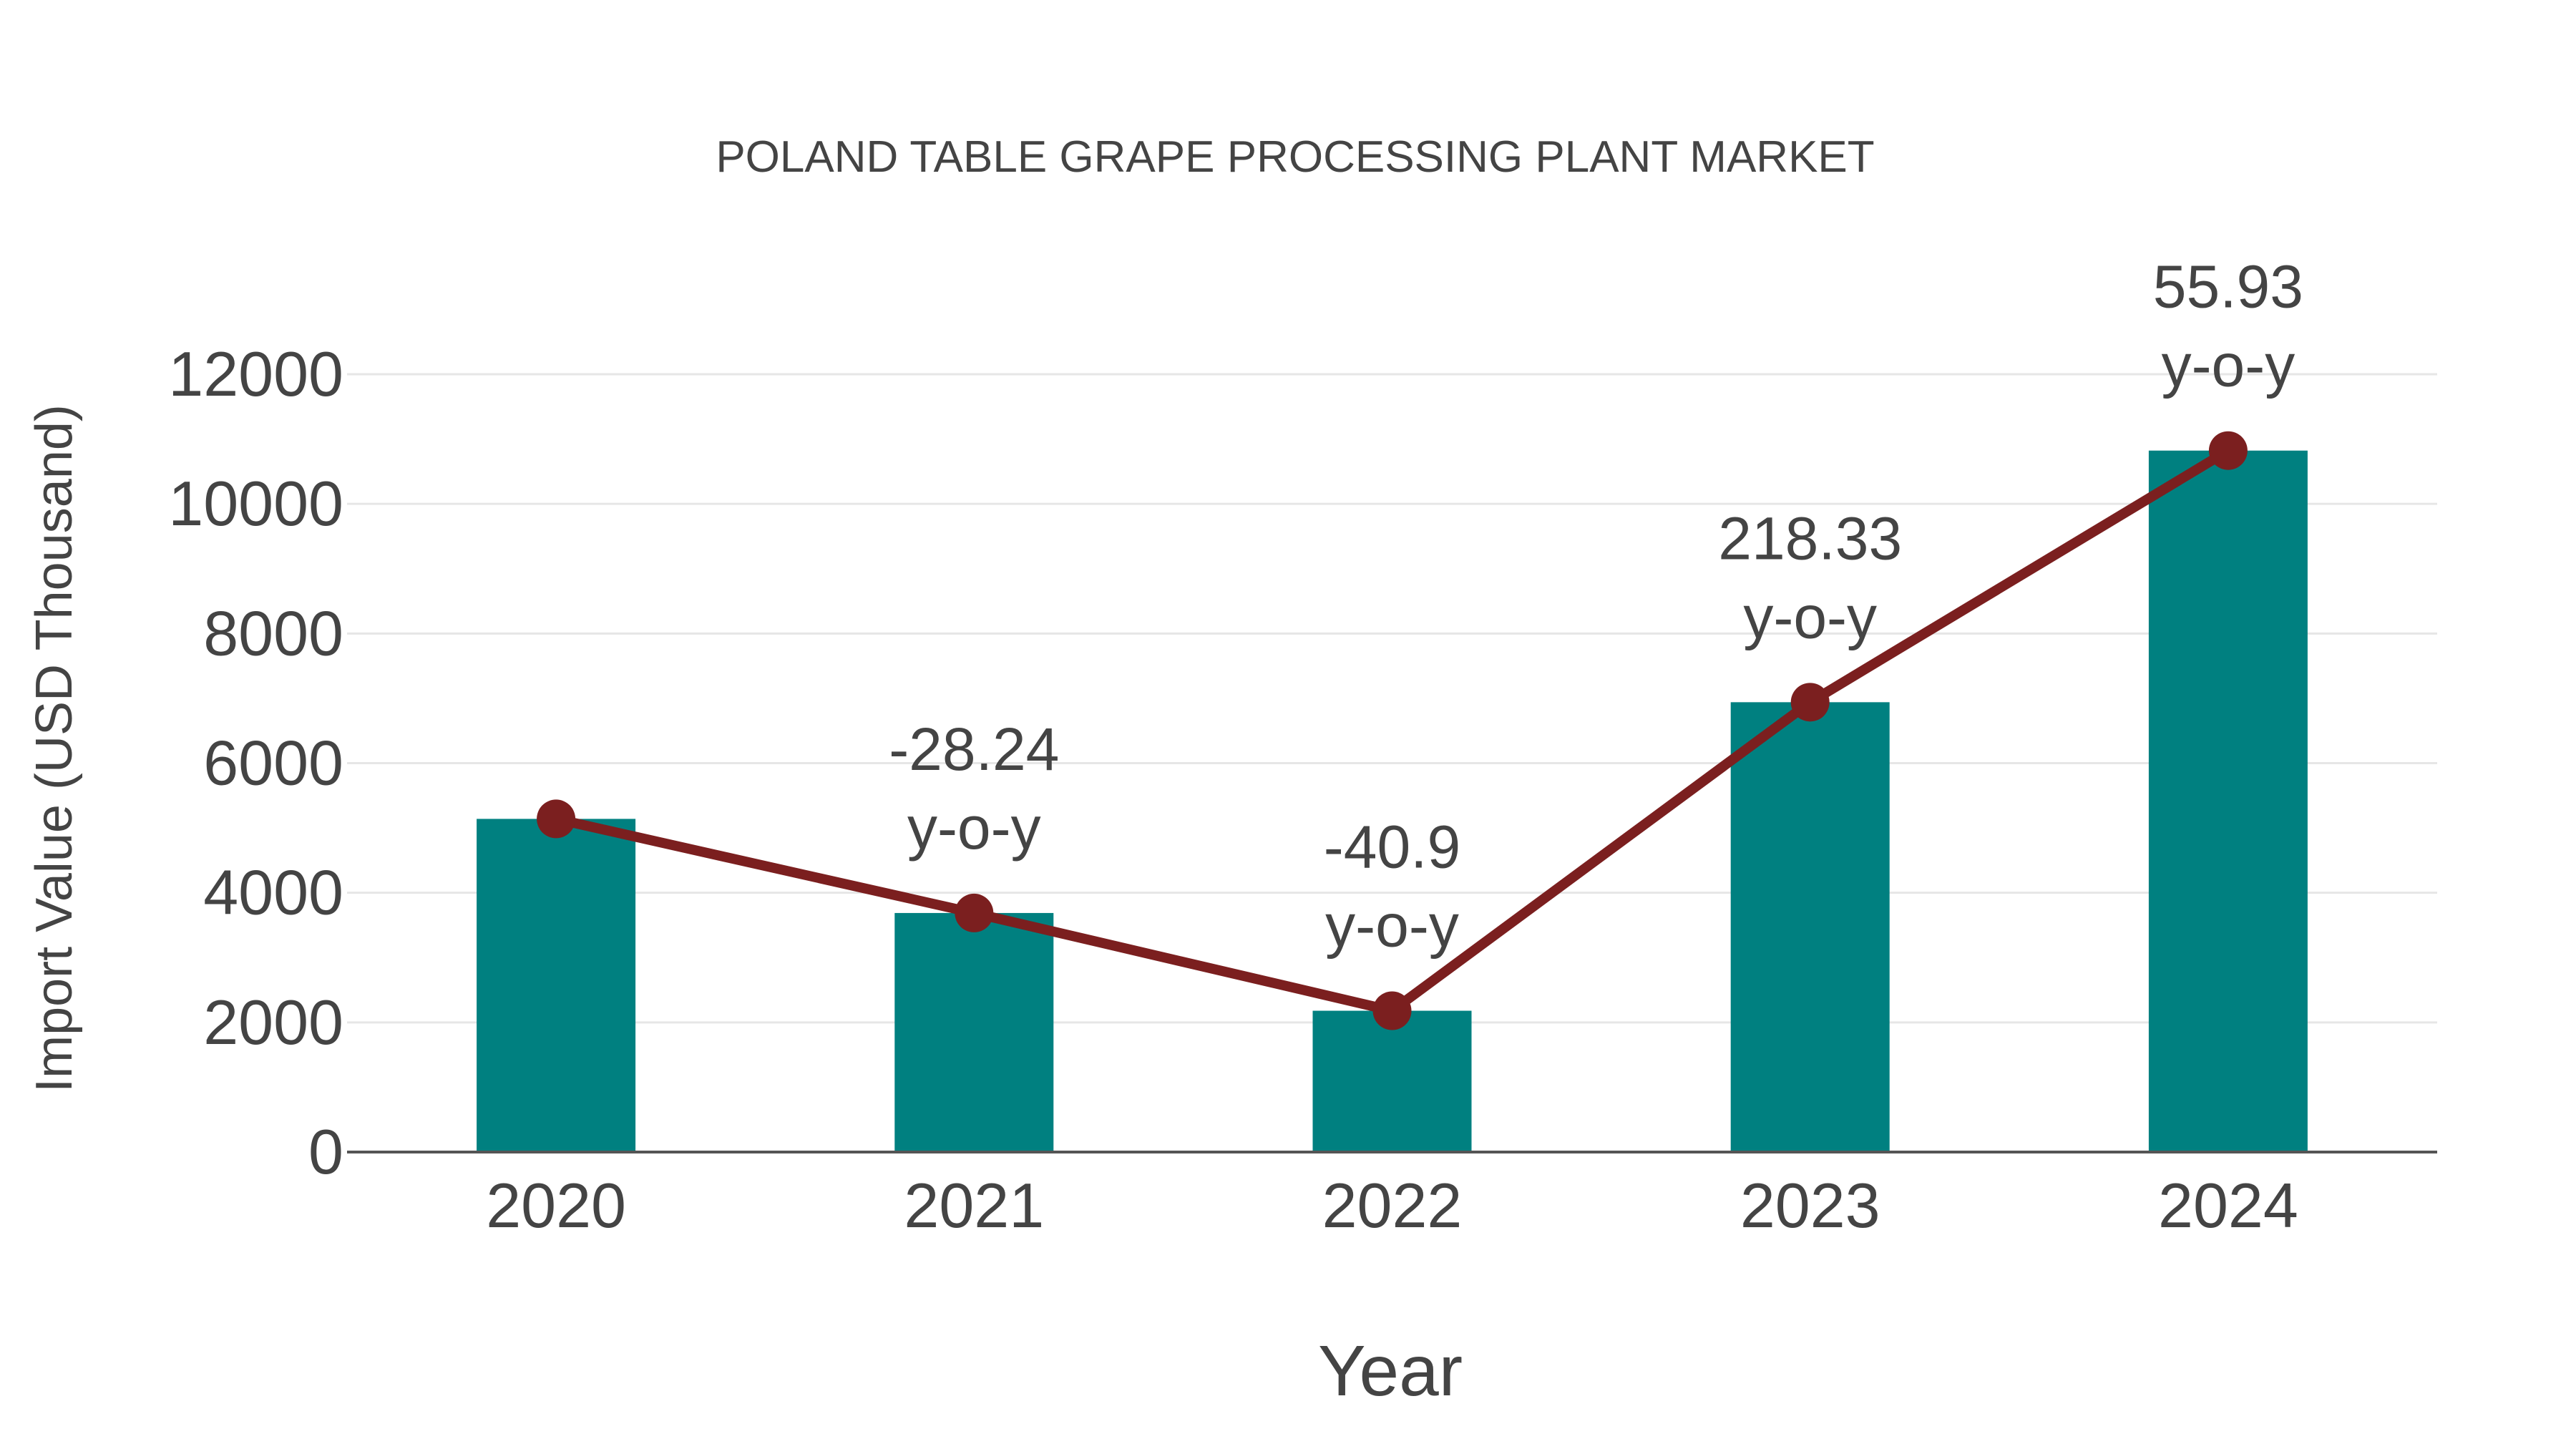 The width and height of the screenshot is (2576, 1449). I want to click on x-tick-label: 2020, so click(556, 1205).